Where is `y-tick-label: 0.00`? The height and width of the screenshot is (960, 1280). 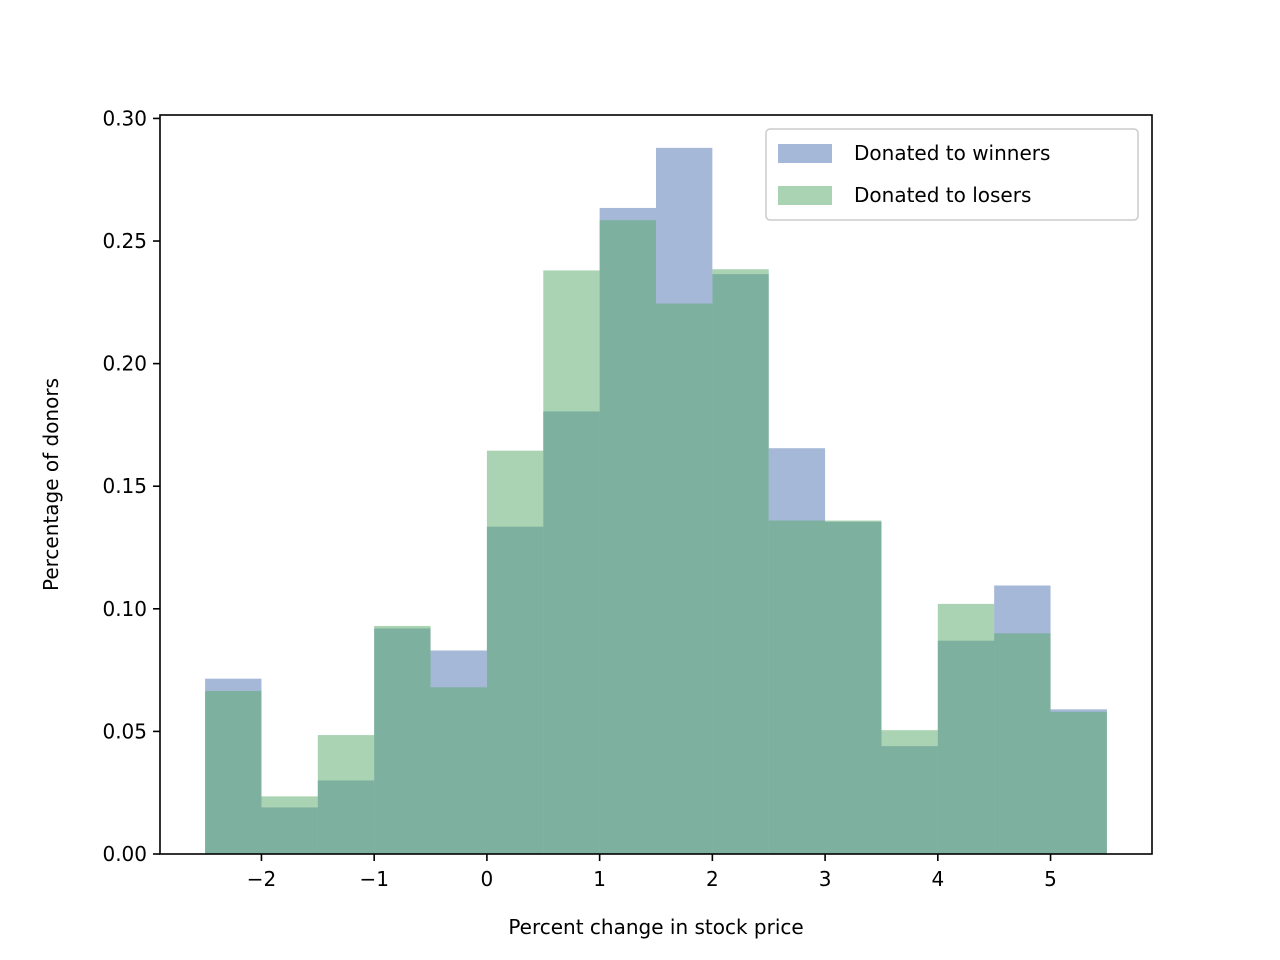 y-tick-label: 0.00 is located at coordinates (124, 854).